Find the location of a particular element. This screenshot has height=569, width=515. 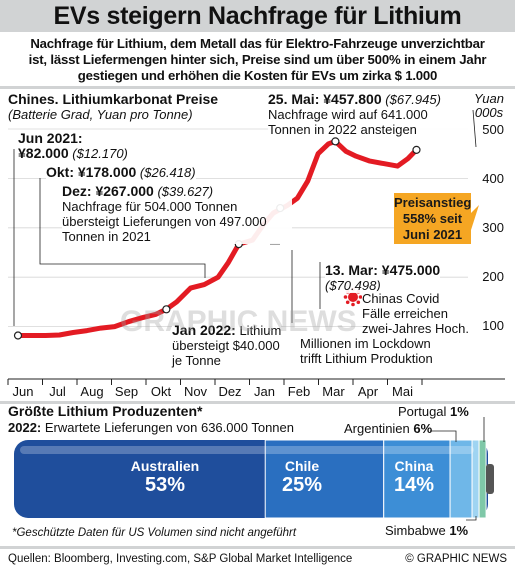

label-simbabwe-name: Simbabwe is located at coordinates (415, 530).